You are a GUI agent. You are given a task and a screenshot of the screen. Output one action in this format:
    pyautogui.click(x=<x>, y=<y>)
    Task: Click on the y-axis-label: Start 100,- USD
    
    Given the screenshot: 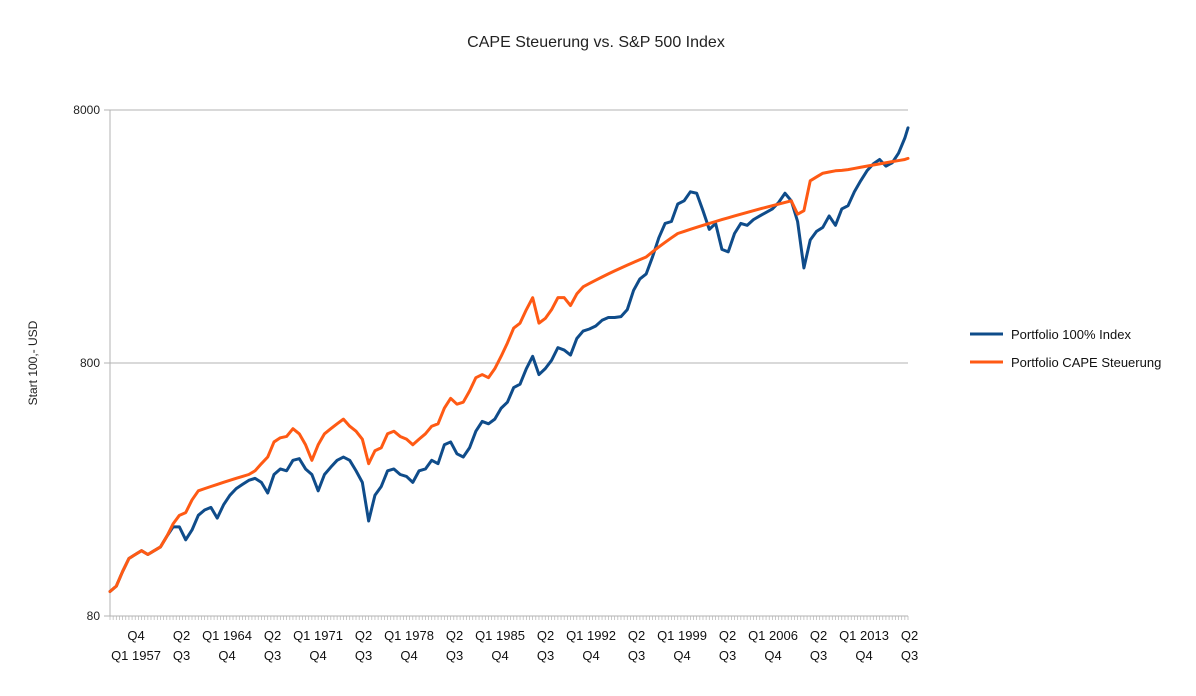 What is the action you would take?
    pyautogui.click(x=33, y=362)
    